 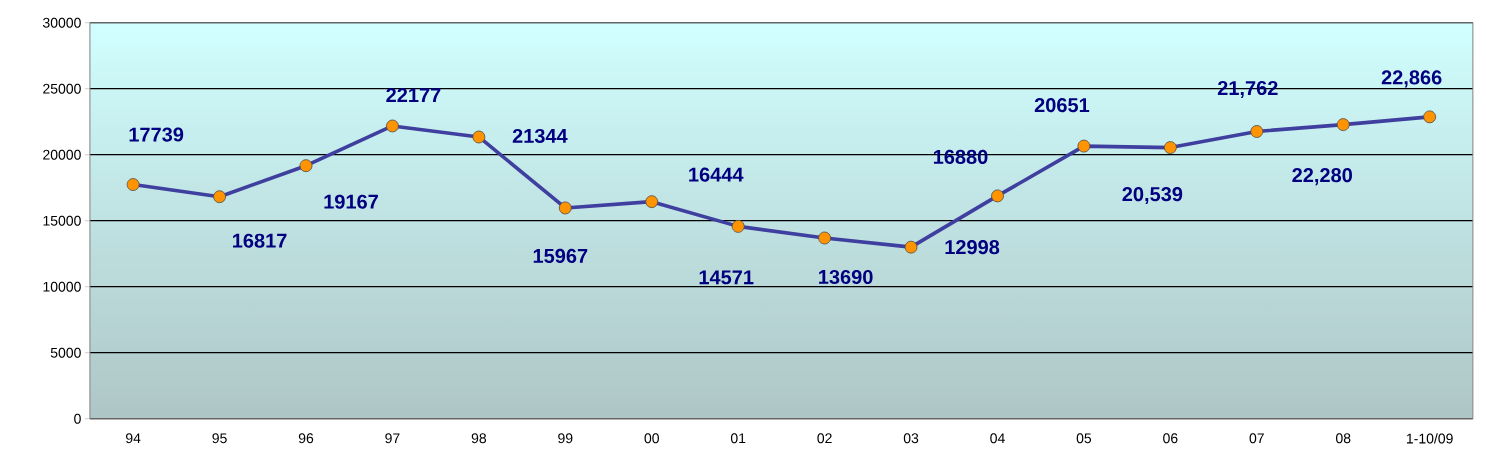 I want to click on data-label: 20,539, so click(x=1152, y=196).